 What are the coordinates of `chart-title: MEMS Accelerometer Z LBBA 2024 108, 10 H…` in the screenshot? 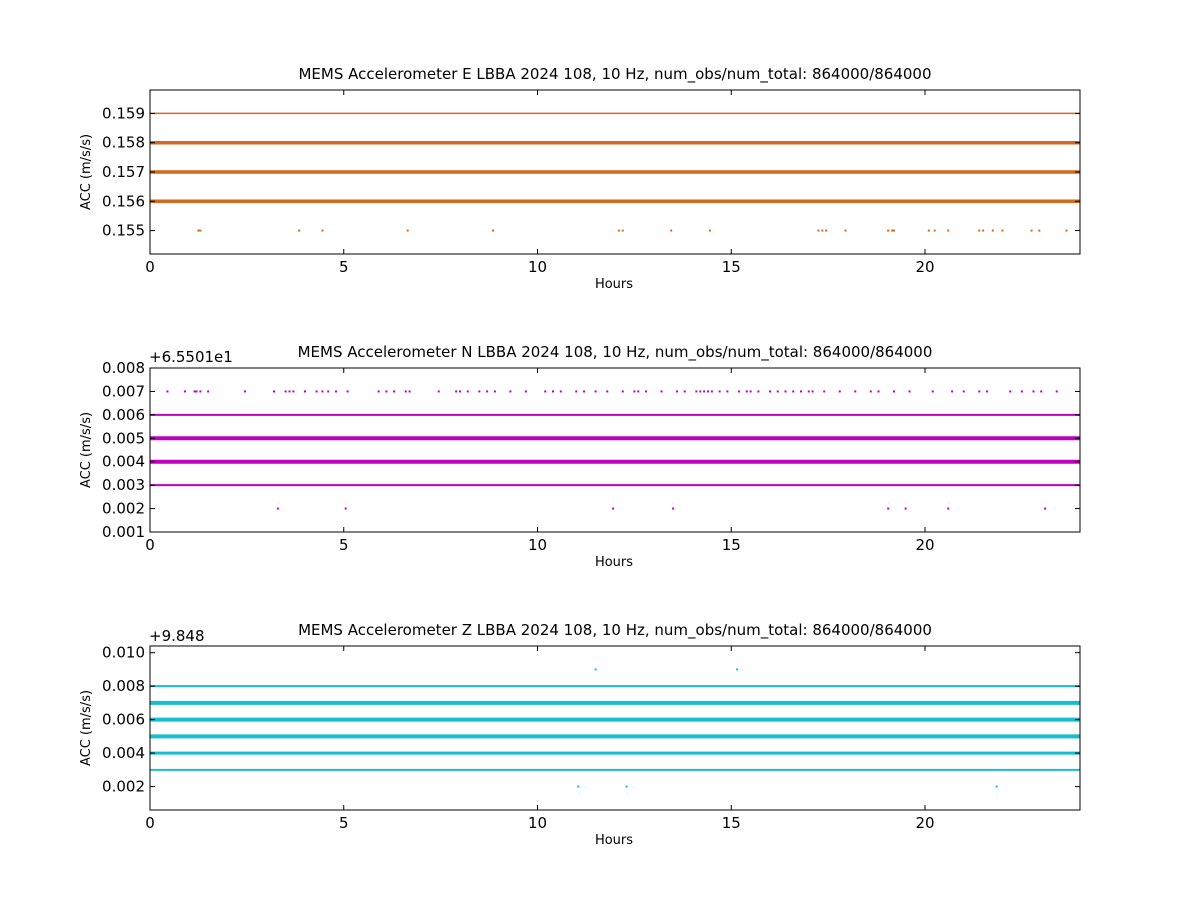 It's located at (615, 630).